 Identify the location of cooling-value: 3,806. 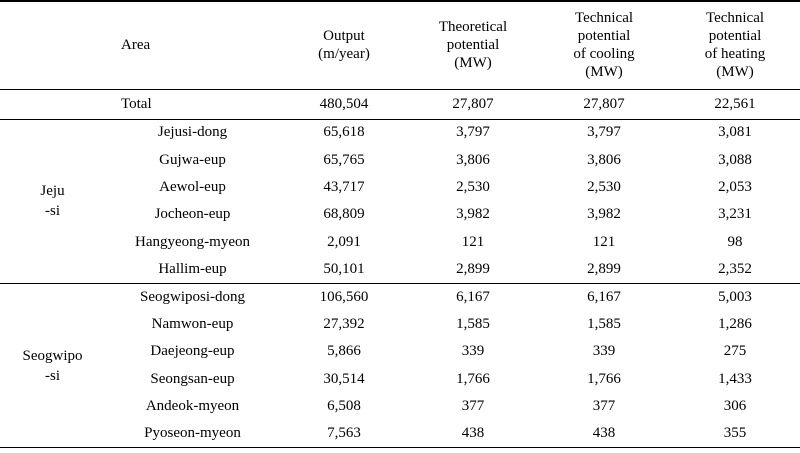
(604, 159).